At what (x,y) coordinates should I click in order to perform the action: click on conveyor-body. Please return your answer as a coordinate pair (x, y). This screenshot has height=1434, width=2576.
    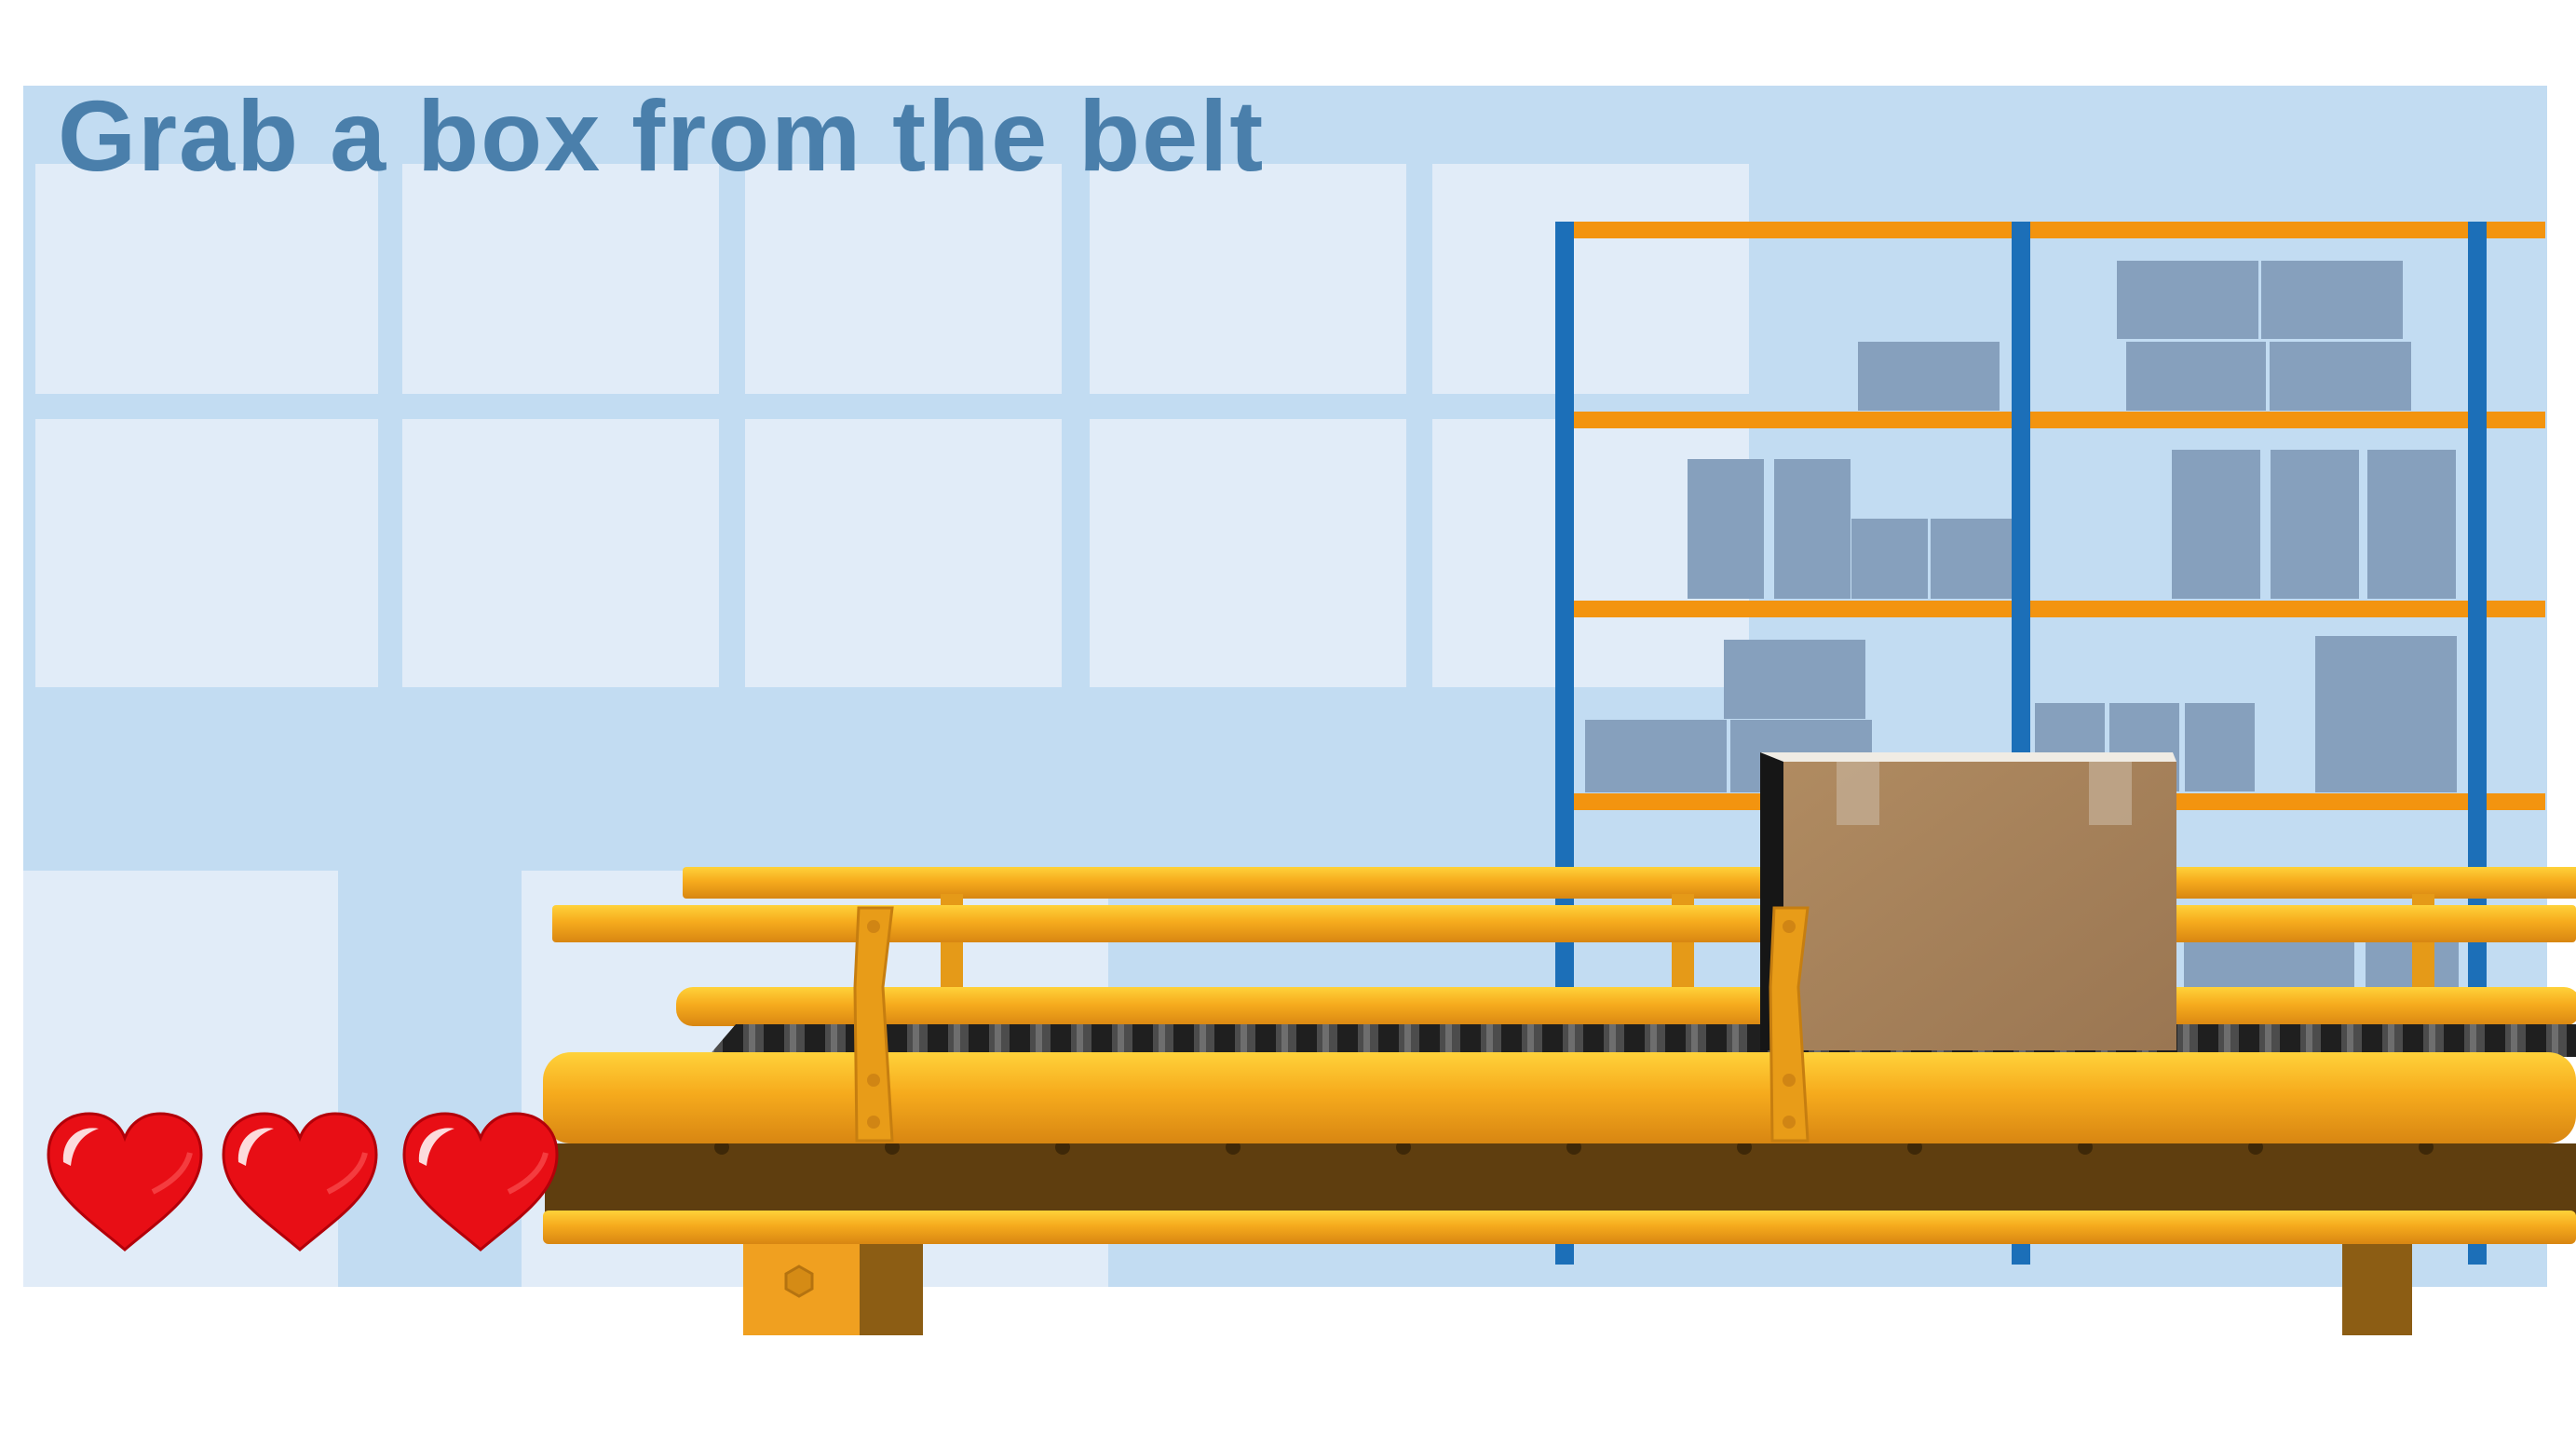
    Looking at the image, I should click on (1560, 1180).